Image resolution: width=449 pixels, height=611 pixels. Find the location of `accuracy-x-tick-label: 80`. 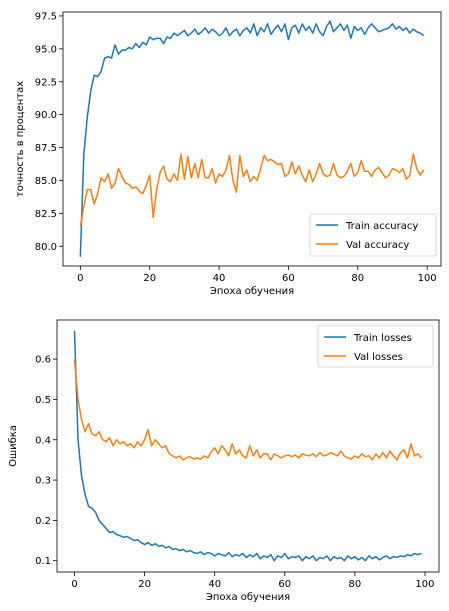

accuracy-x-tick-label: 80 is located at coordinates (357, 278).